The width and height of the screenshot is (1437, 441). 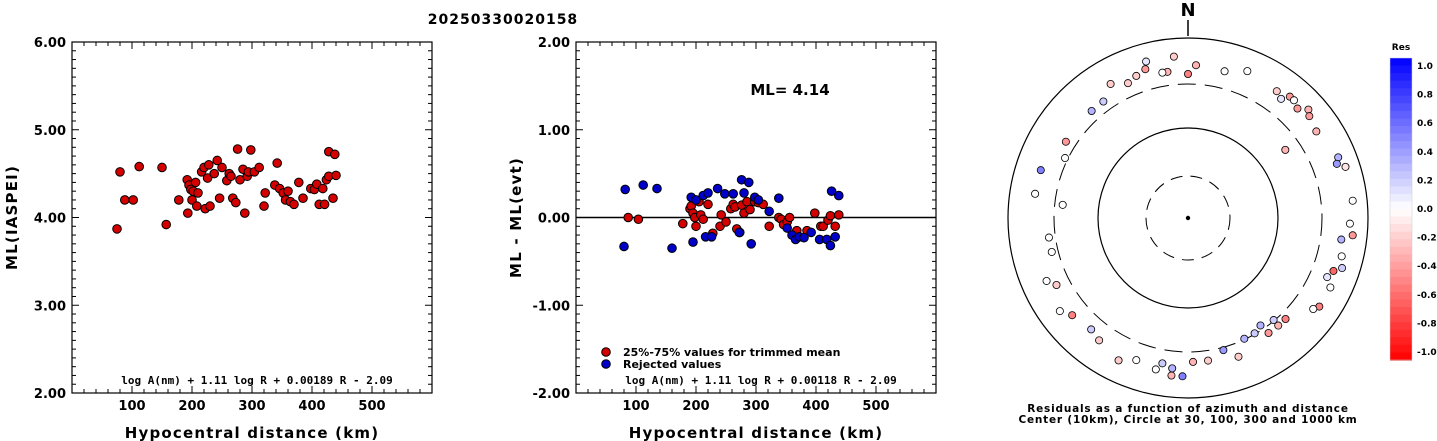 What do you see at coordinates (672, 364) in the screenshot?
I see `legend-label: Rejected values` at bounding box center [672, 364].